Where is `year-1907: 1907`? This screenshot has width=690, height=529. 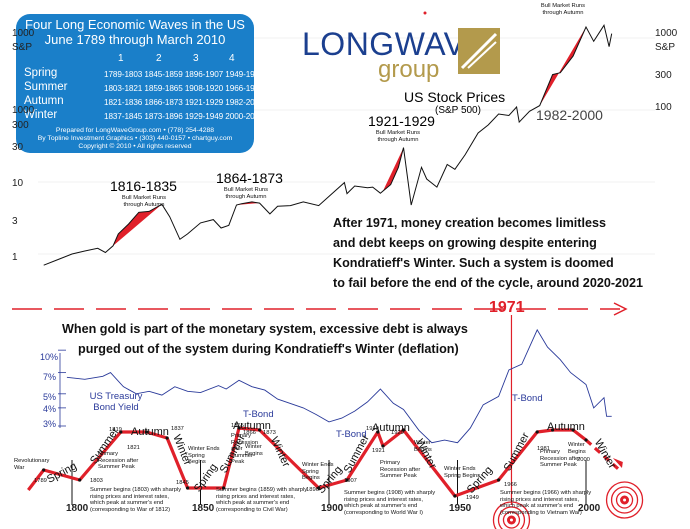 year-1907: 1907 is located at coordinates (350, 481).